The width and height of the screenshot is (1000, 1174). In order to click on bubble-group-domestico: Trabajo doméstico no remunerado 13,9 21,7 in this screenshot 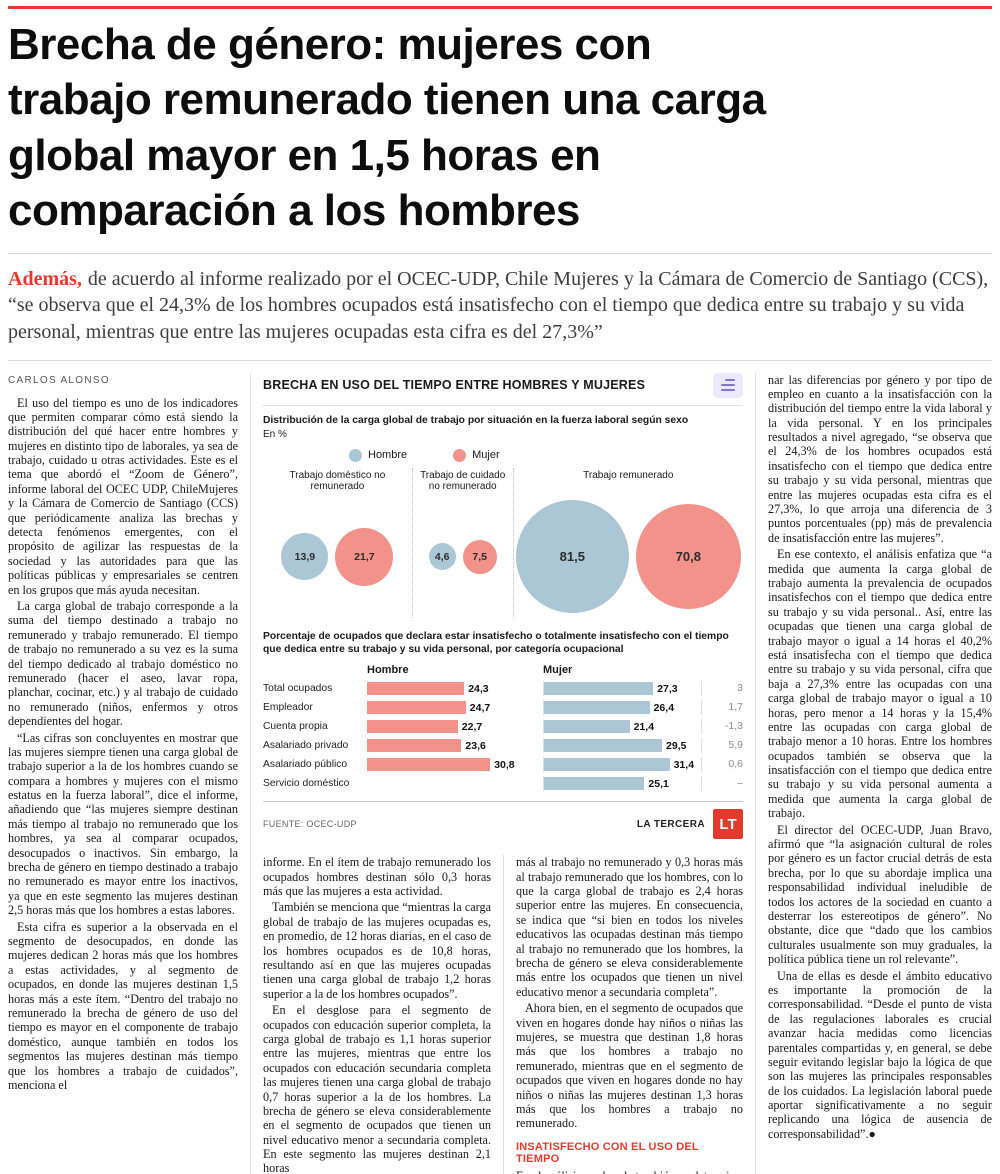, I will do `click(337, 543)`.